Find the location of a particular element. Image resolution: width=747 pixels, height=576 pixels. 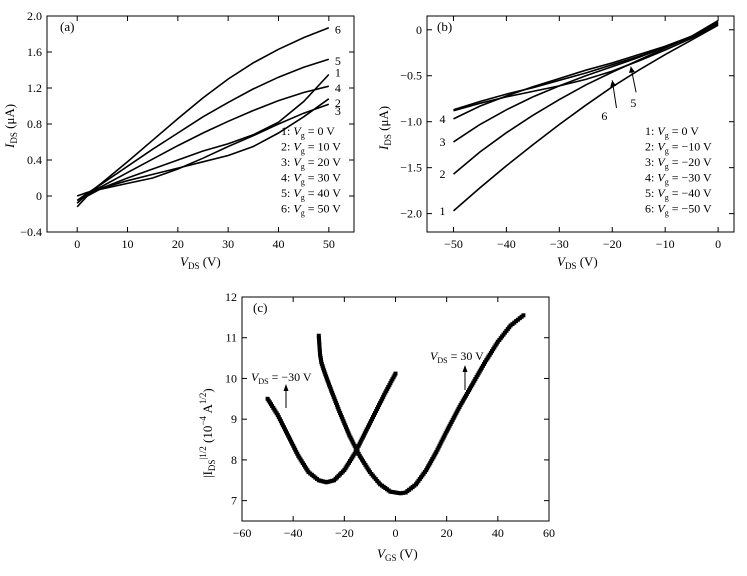

panel-a-ylabel-main: I is located at coordinates (9, 146).